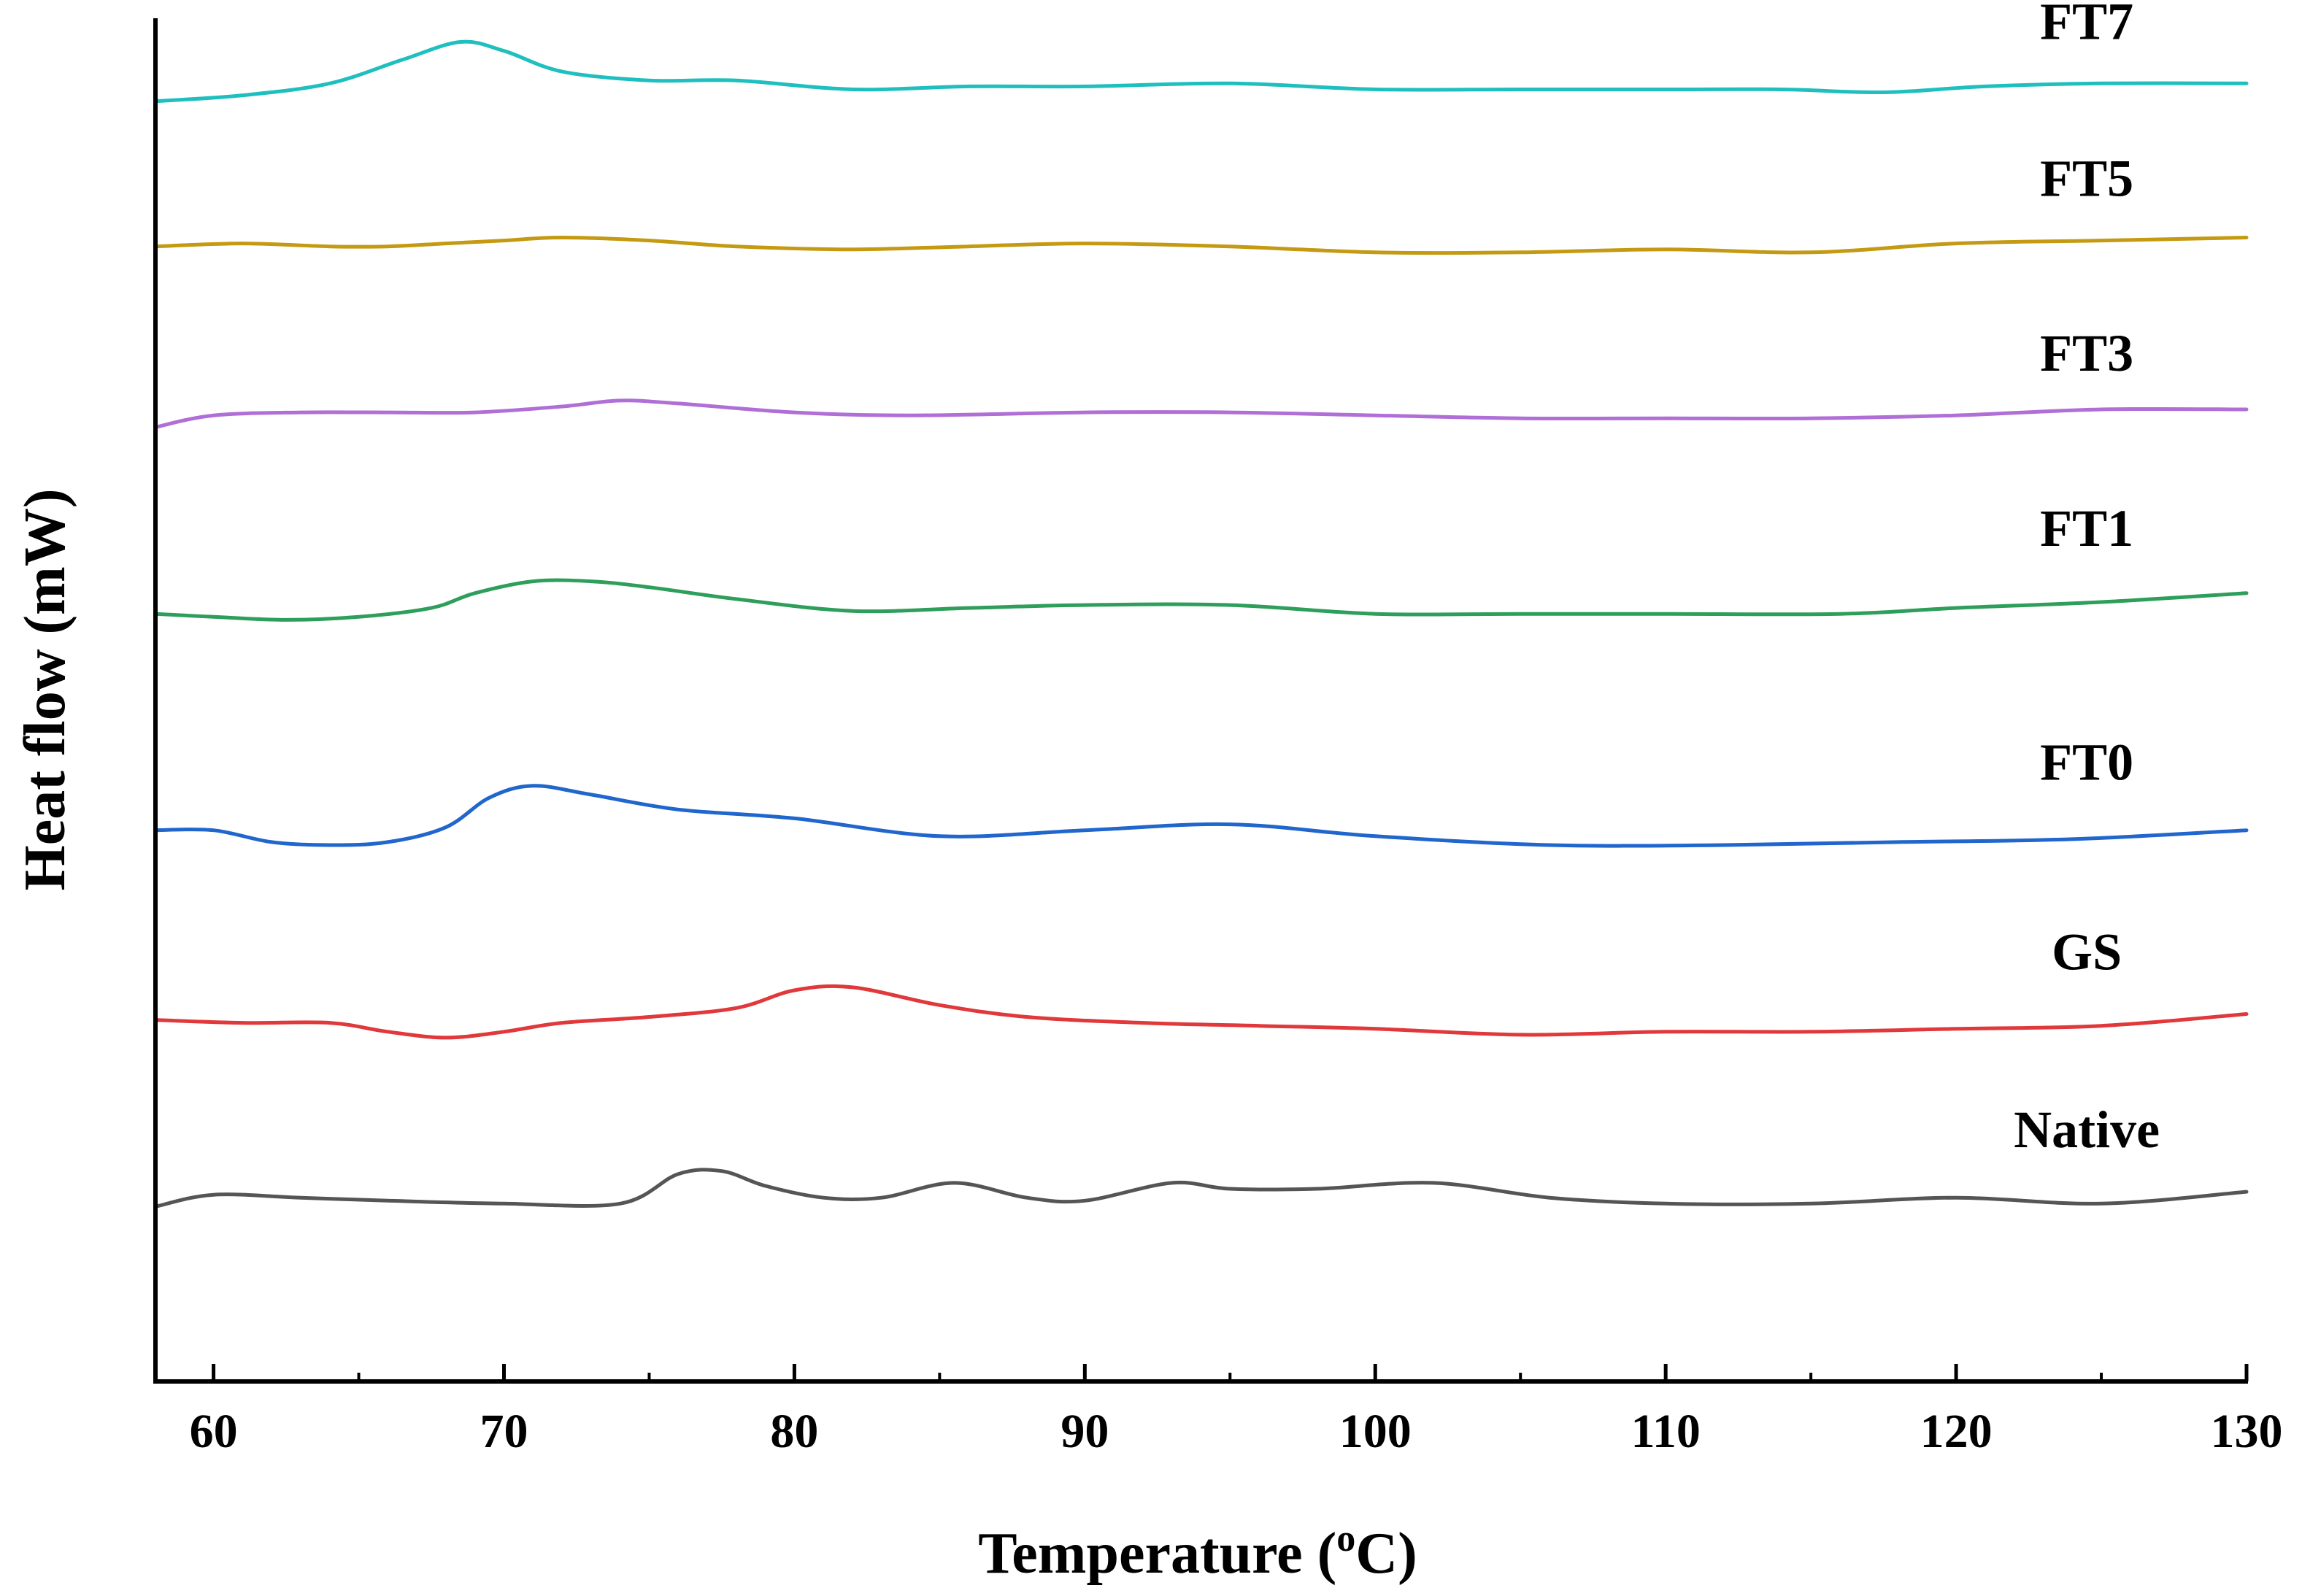 This screenshot has width=2302, height=1596. Describe the element at coordinates (1201, 71) in the screenshot. I see `series-line-ft7` at that location.